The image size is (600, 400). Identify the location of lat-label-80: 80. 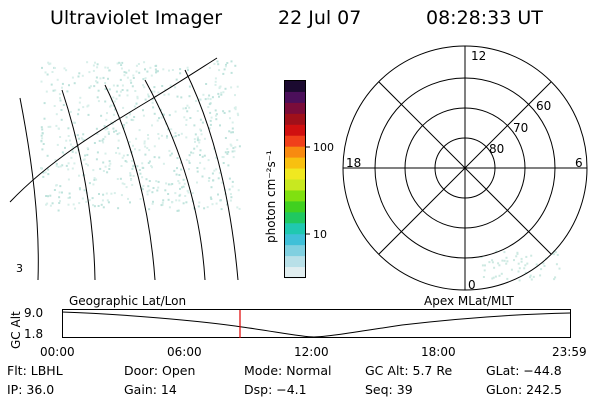
(496, 149).